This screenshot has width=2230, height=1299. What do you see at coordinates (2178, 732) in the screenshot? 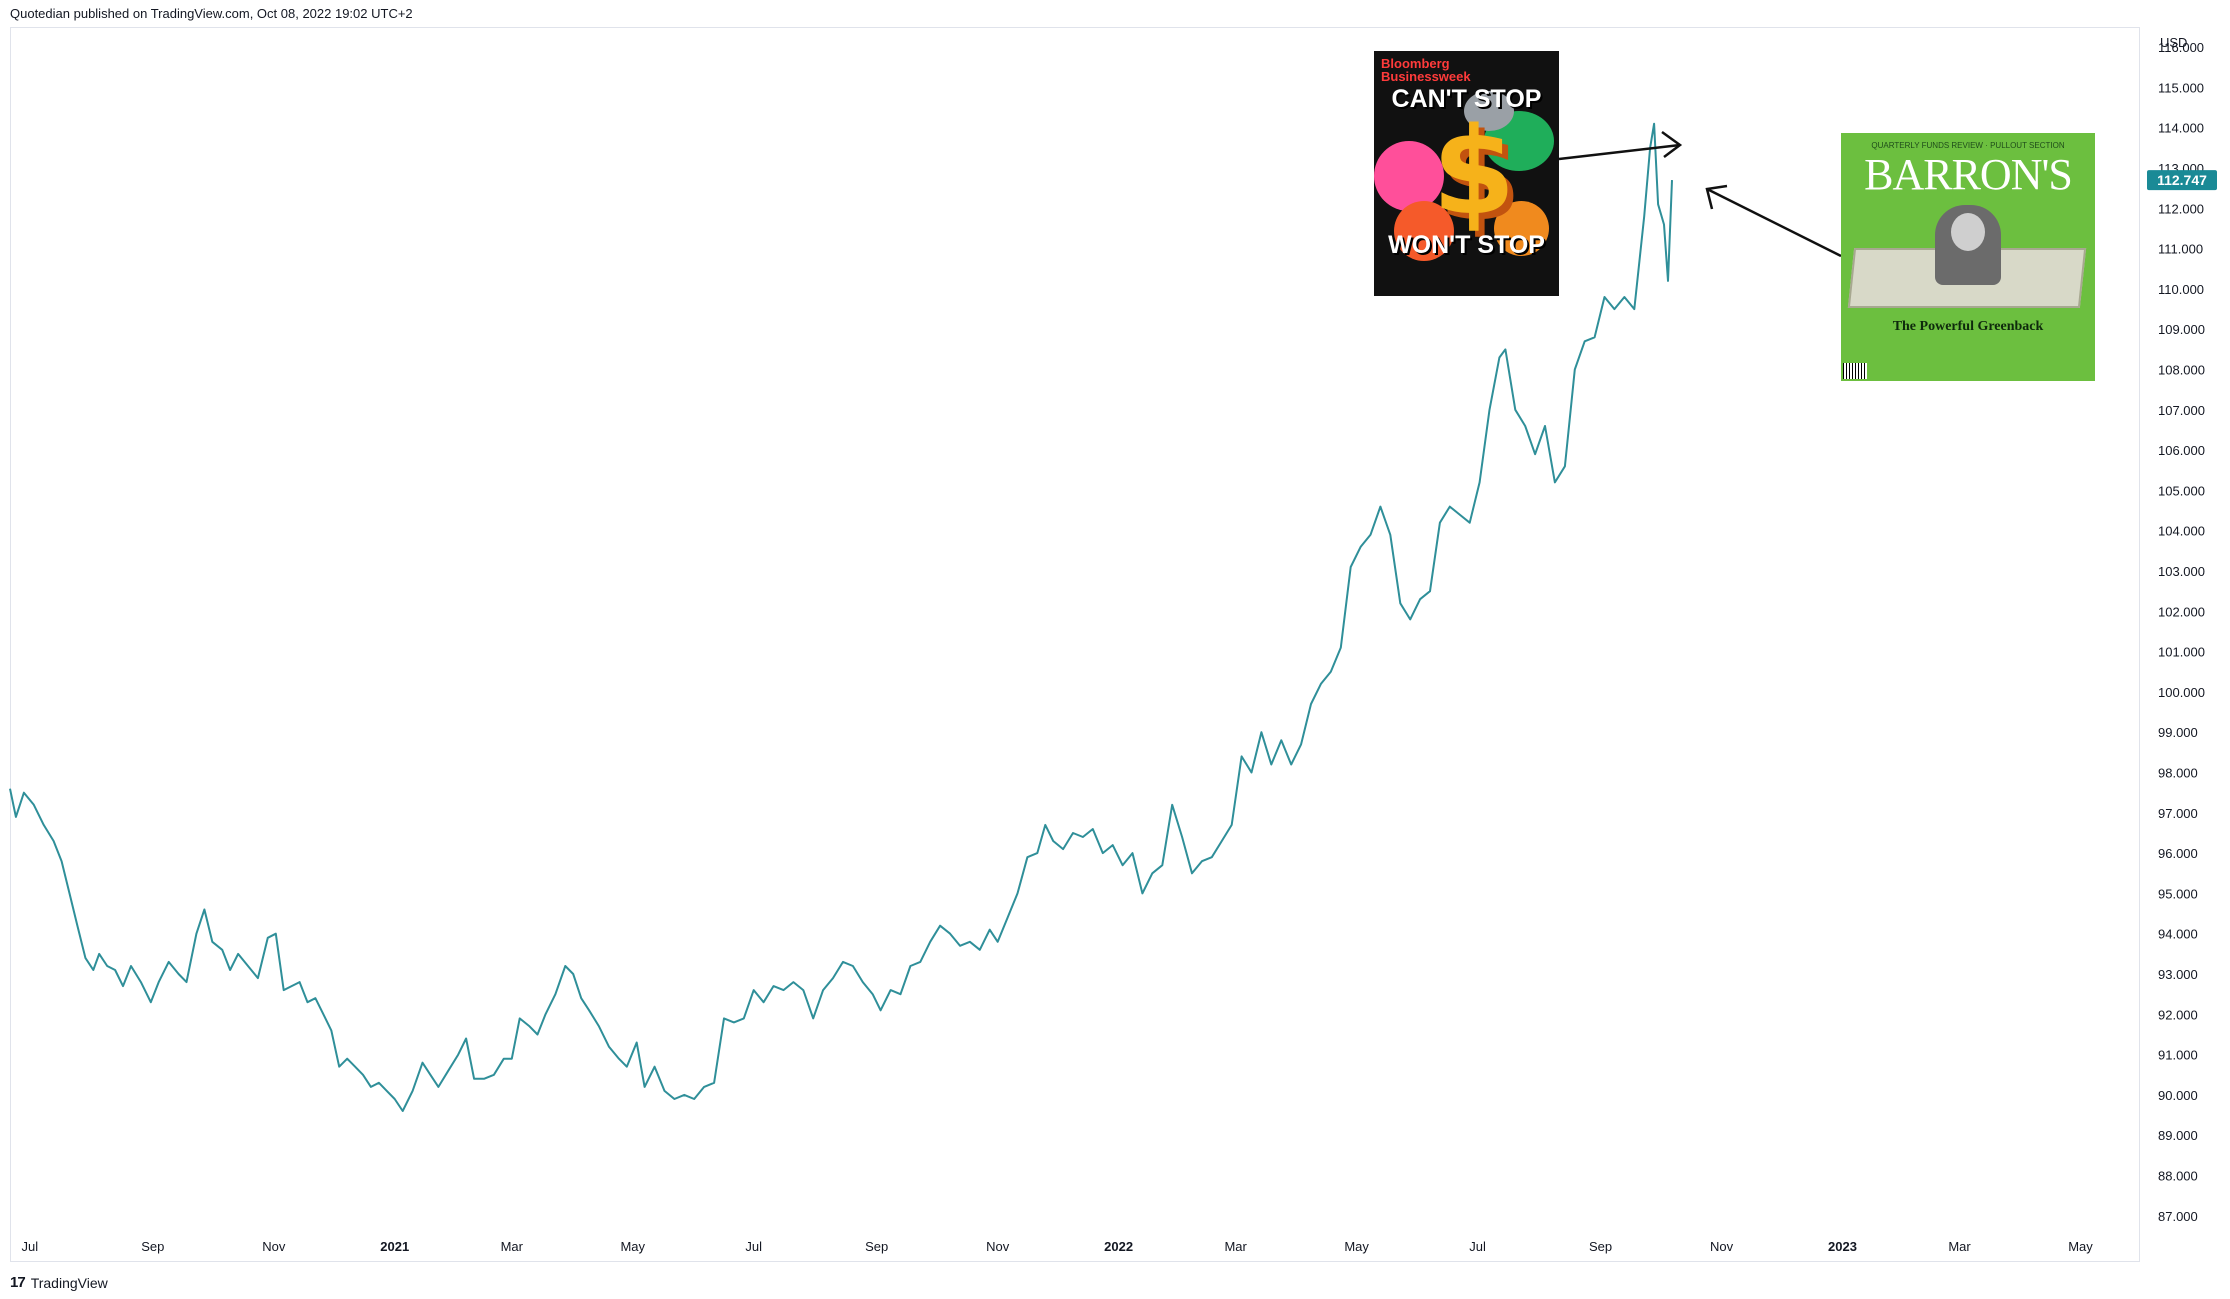
I see `y-tick-label: 99.000` at bounding box center [2178, 732].